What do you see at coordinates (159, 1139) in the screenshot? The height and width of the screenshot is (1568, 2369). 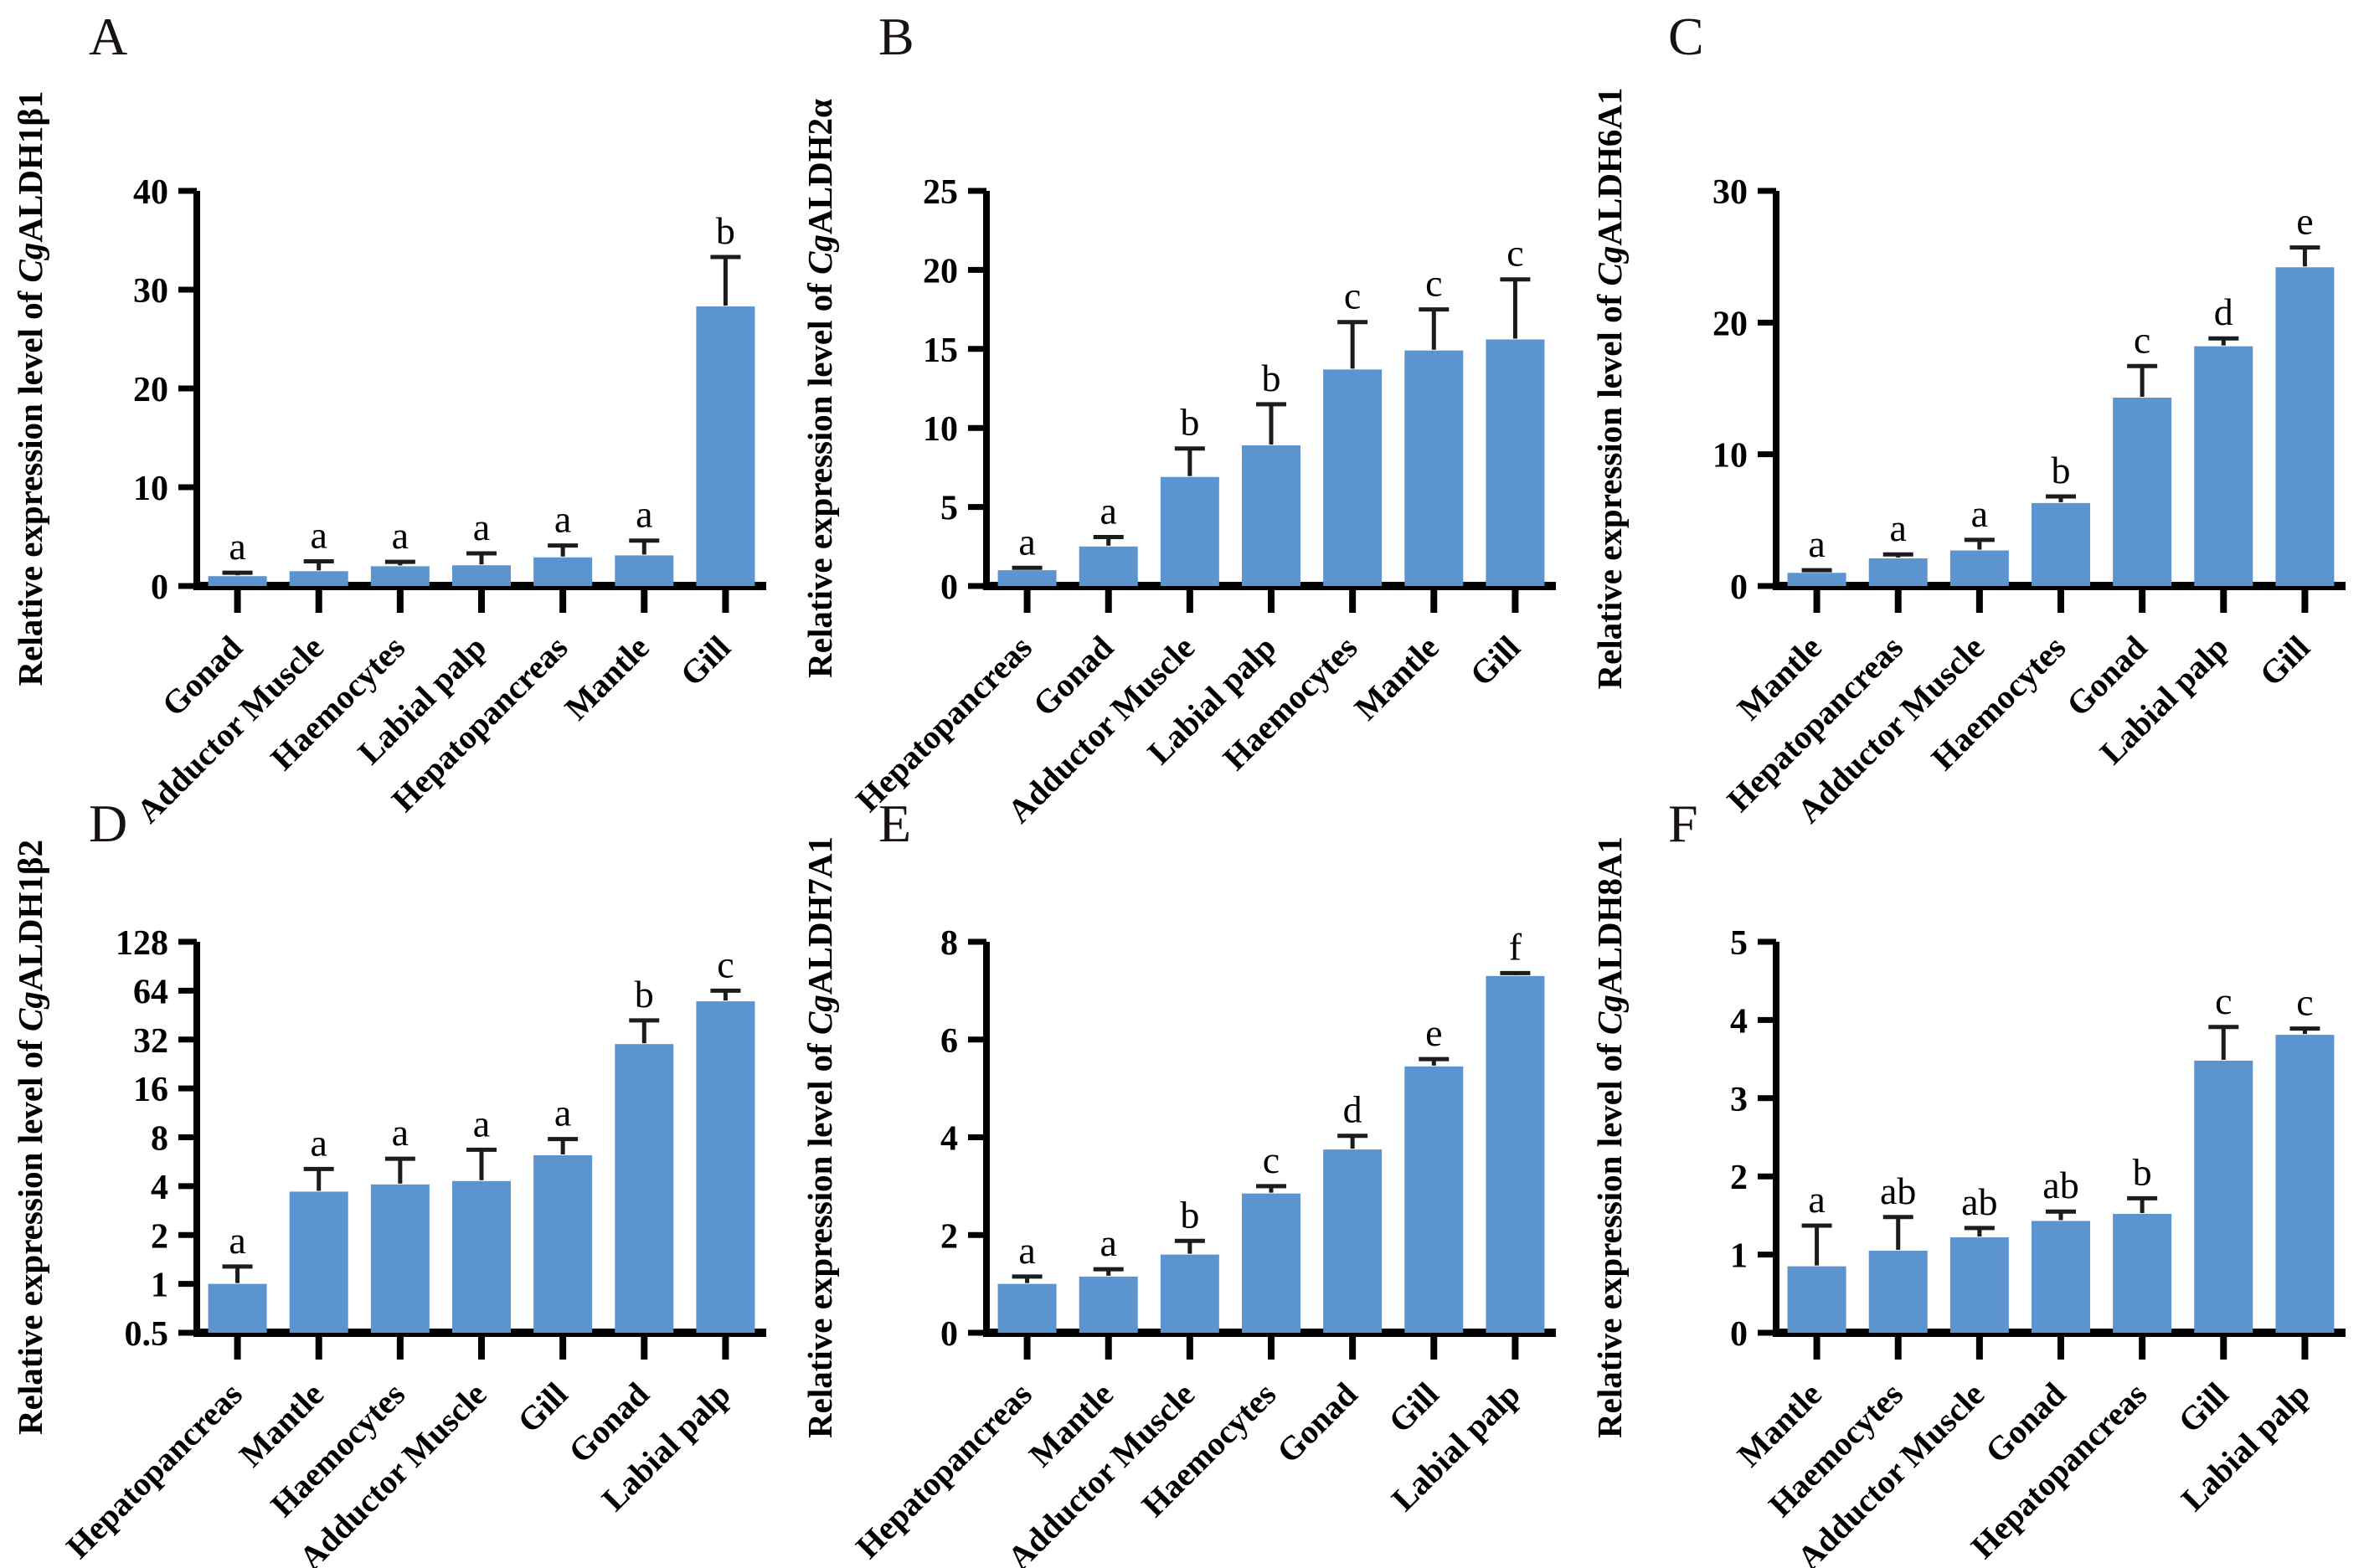 I see `y-tick-label: 8` at bounding box center [159, 1139].